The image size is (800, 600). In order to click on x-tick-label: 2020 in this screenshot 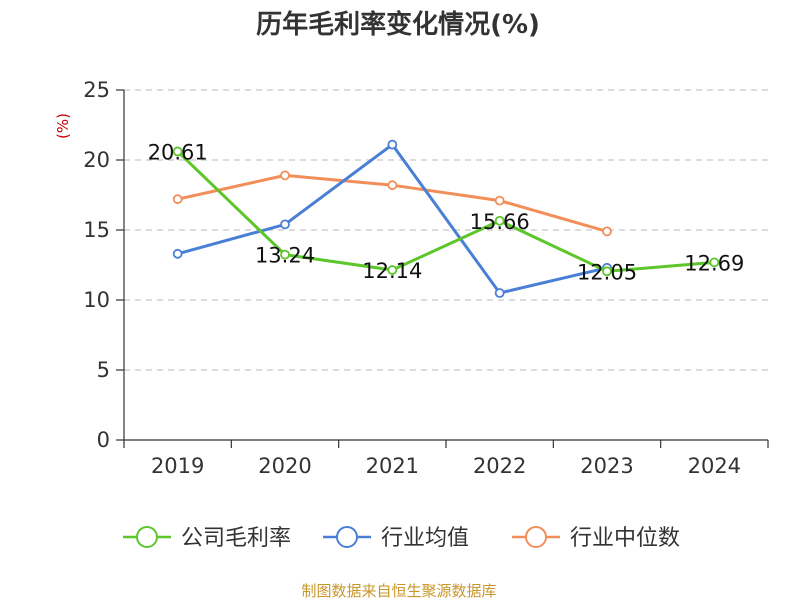, I will do `click(284, 466)`.